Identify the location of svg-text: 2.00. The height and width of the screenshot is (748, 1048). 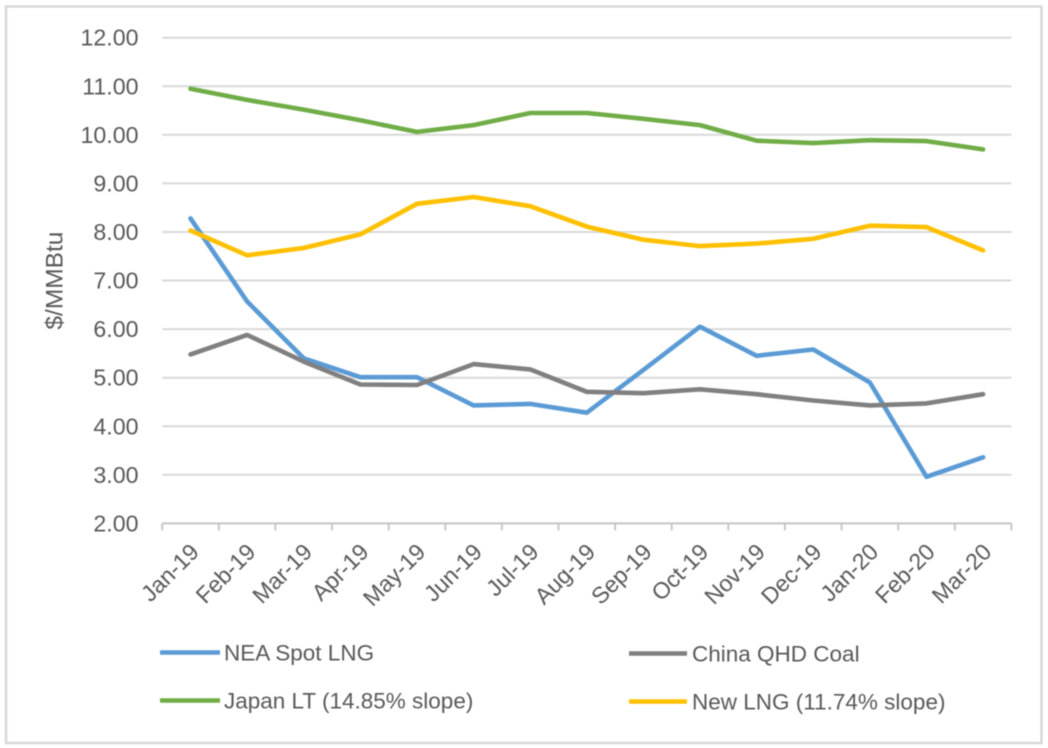
(115, 523).